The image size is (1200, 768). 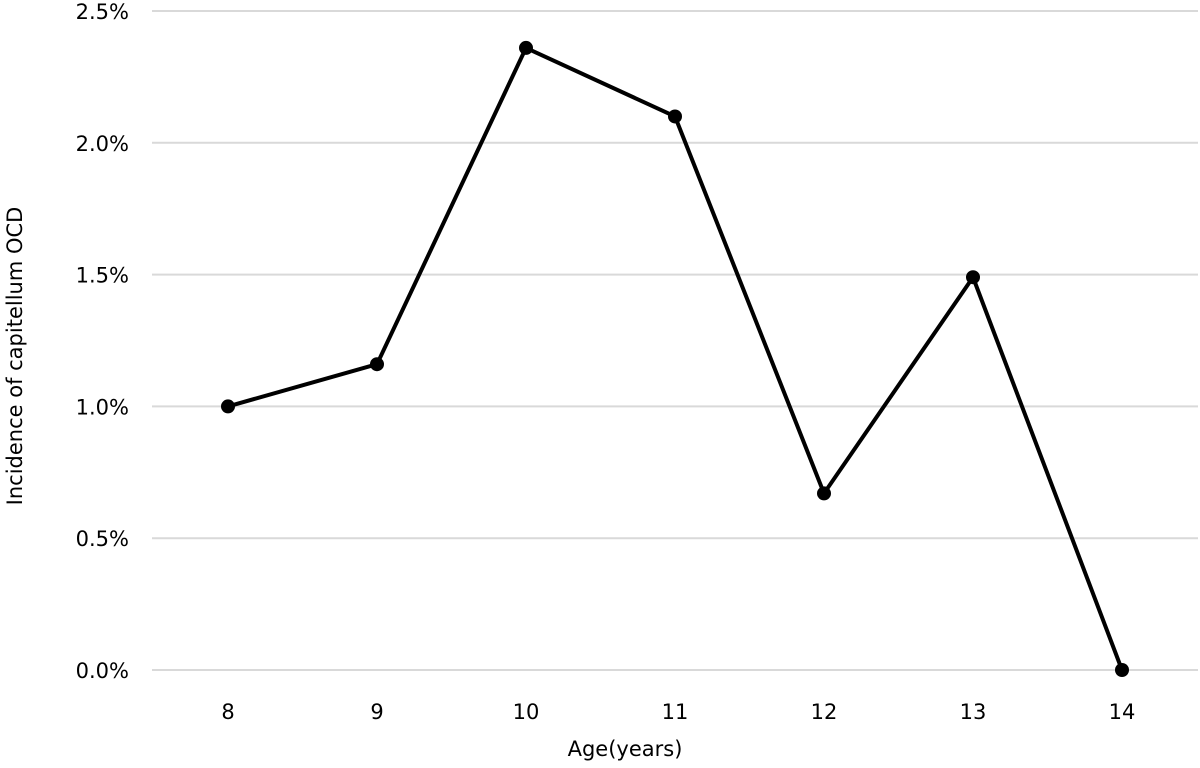 I want to click on x-tick-label: 14, so click(x=1122, y=712).